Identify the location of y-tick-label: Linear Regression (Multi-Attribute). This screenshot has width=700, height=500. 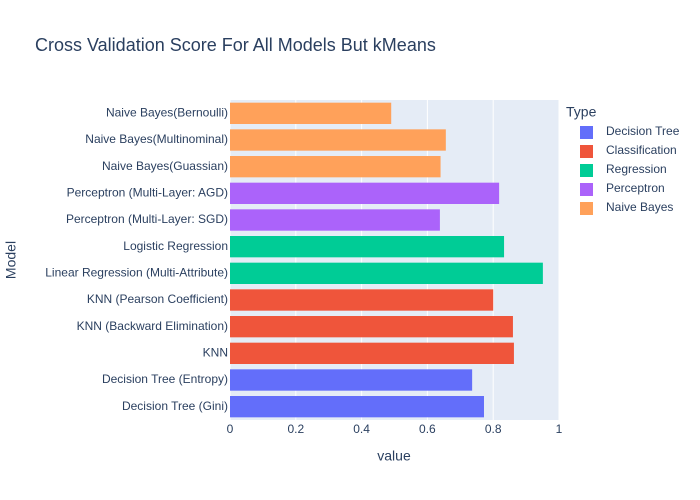
(136, 273).